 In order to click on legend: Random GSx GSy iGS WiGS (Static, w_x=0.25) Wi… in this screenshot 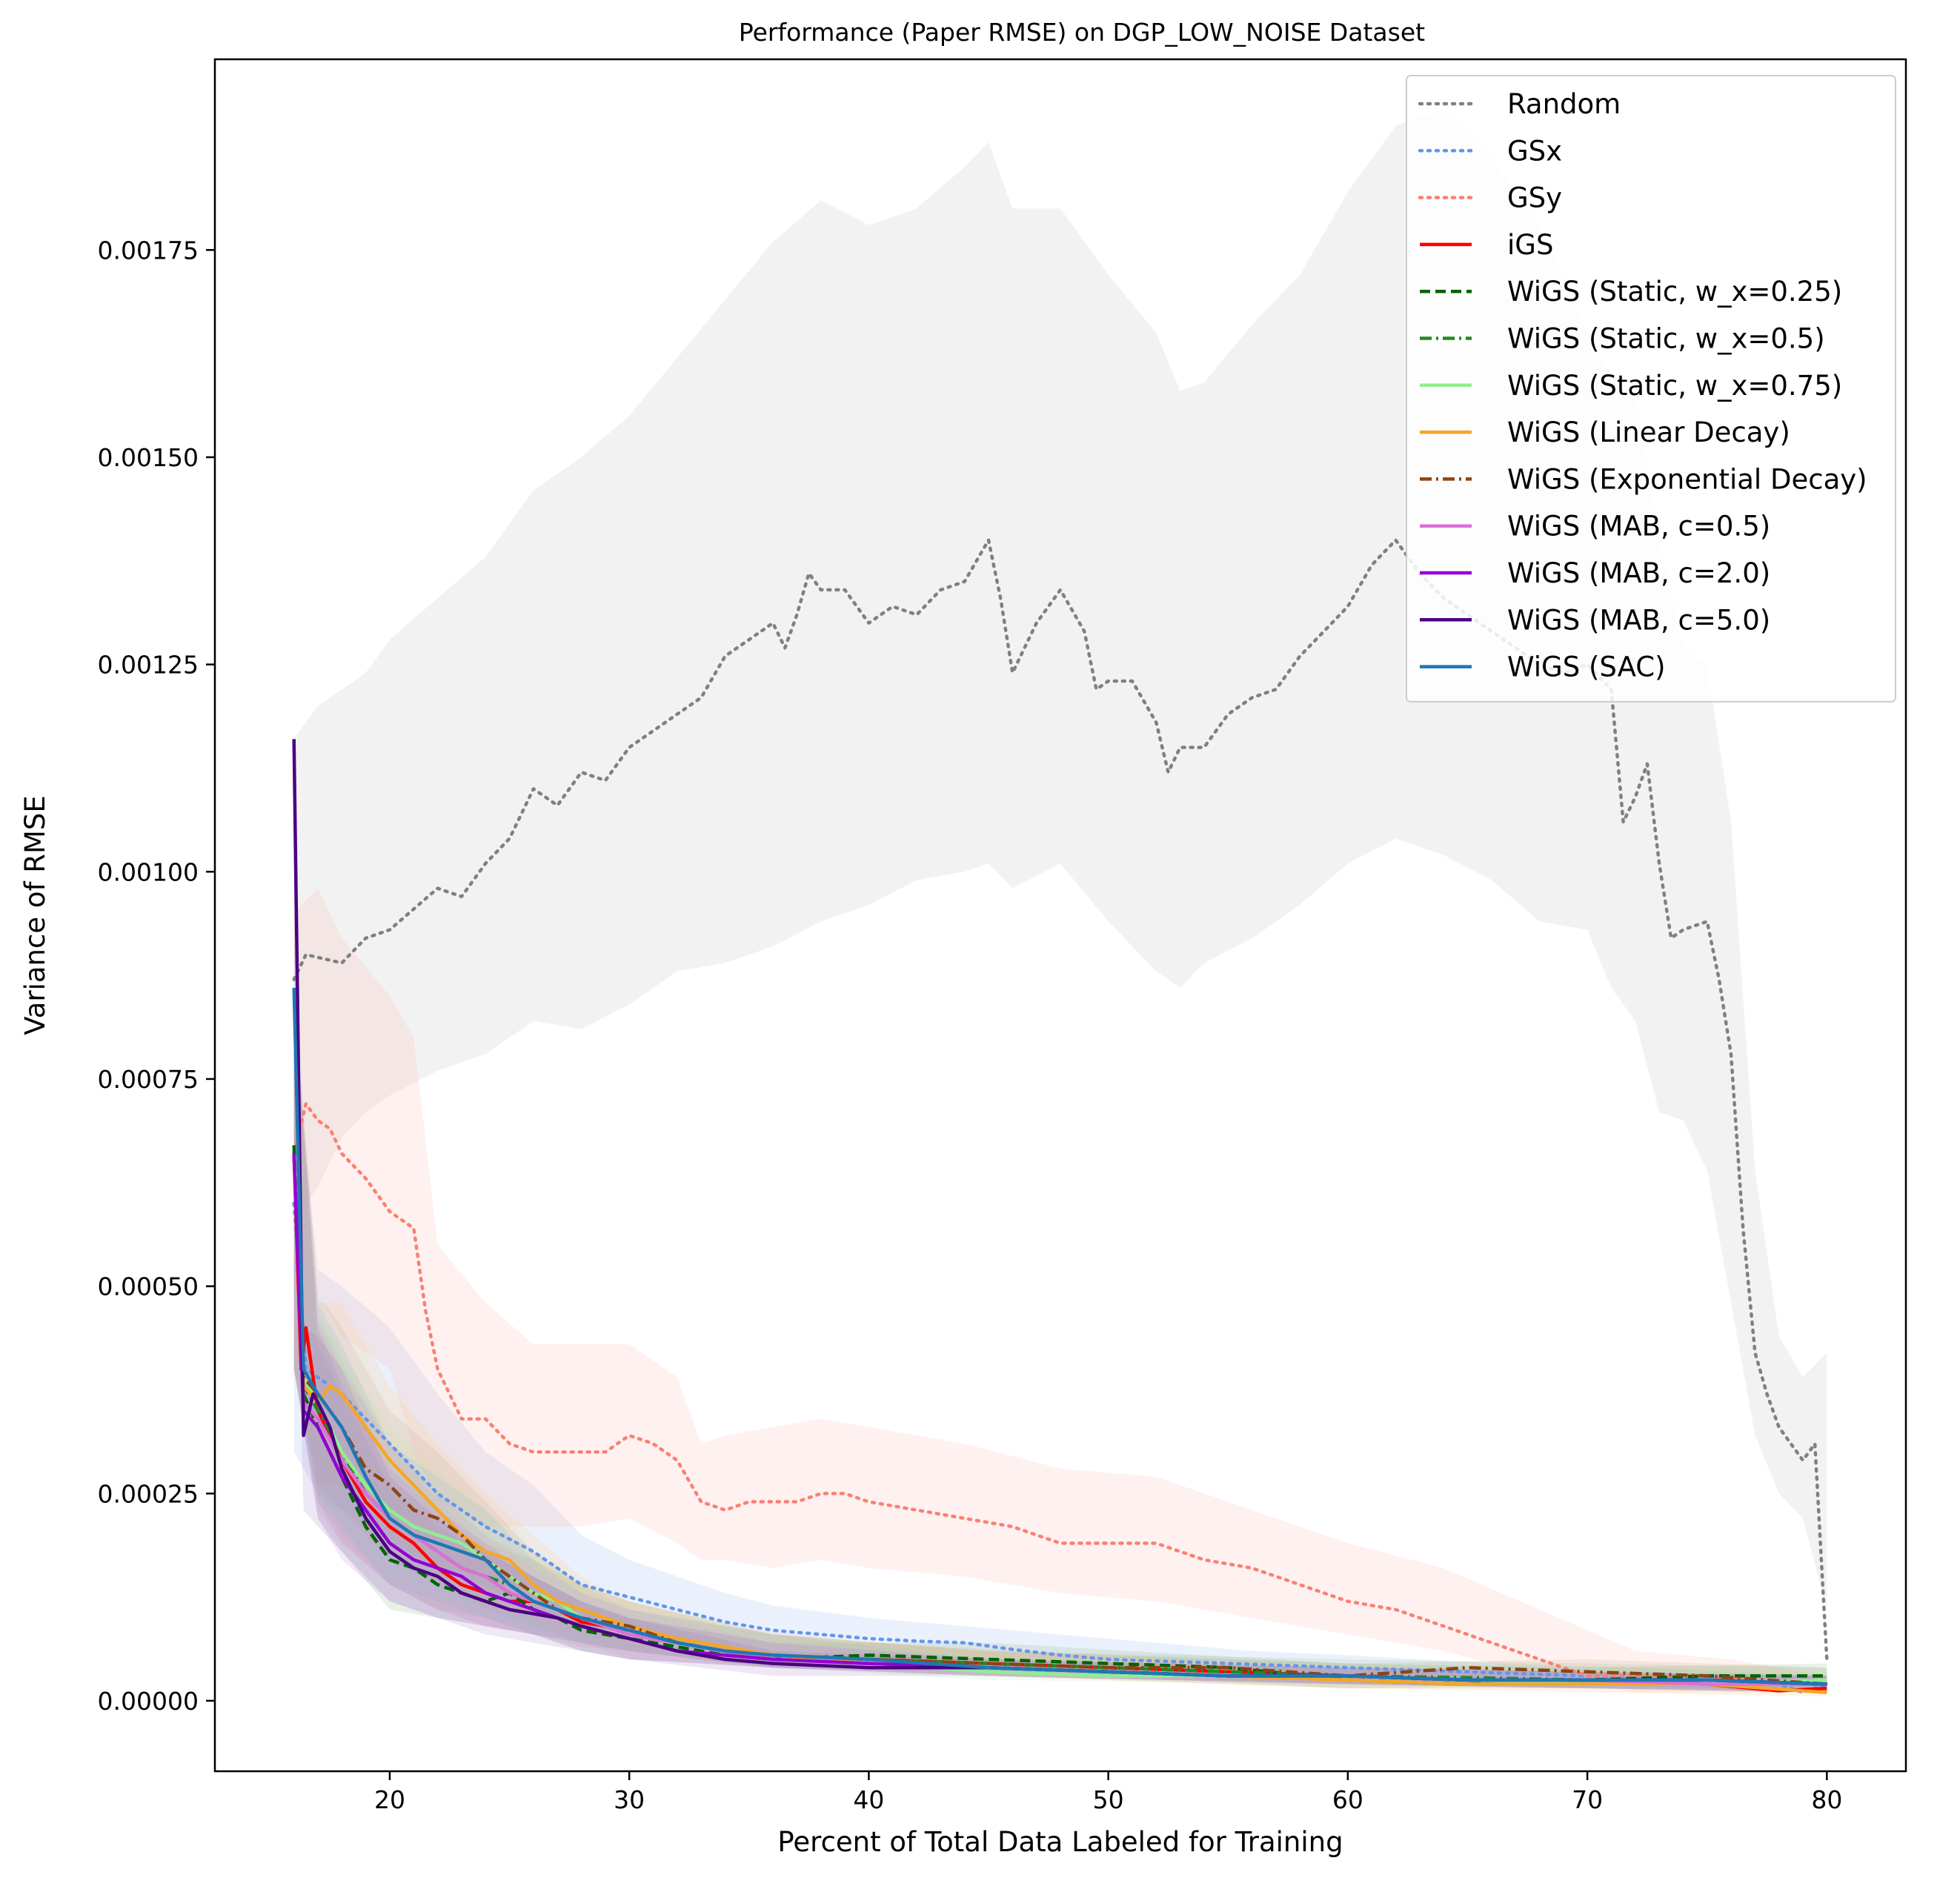, I will do `click(1651, 389)`.